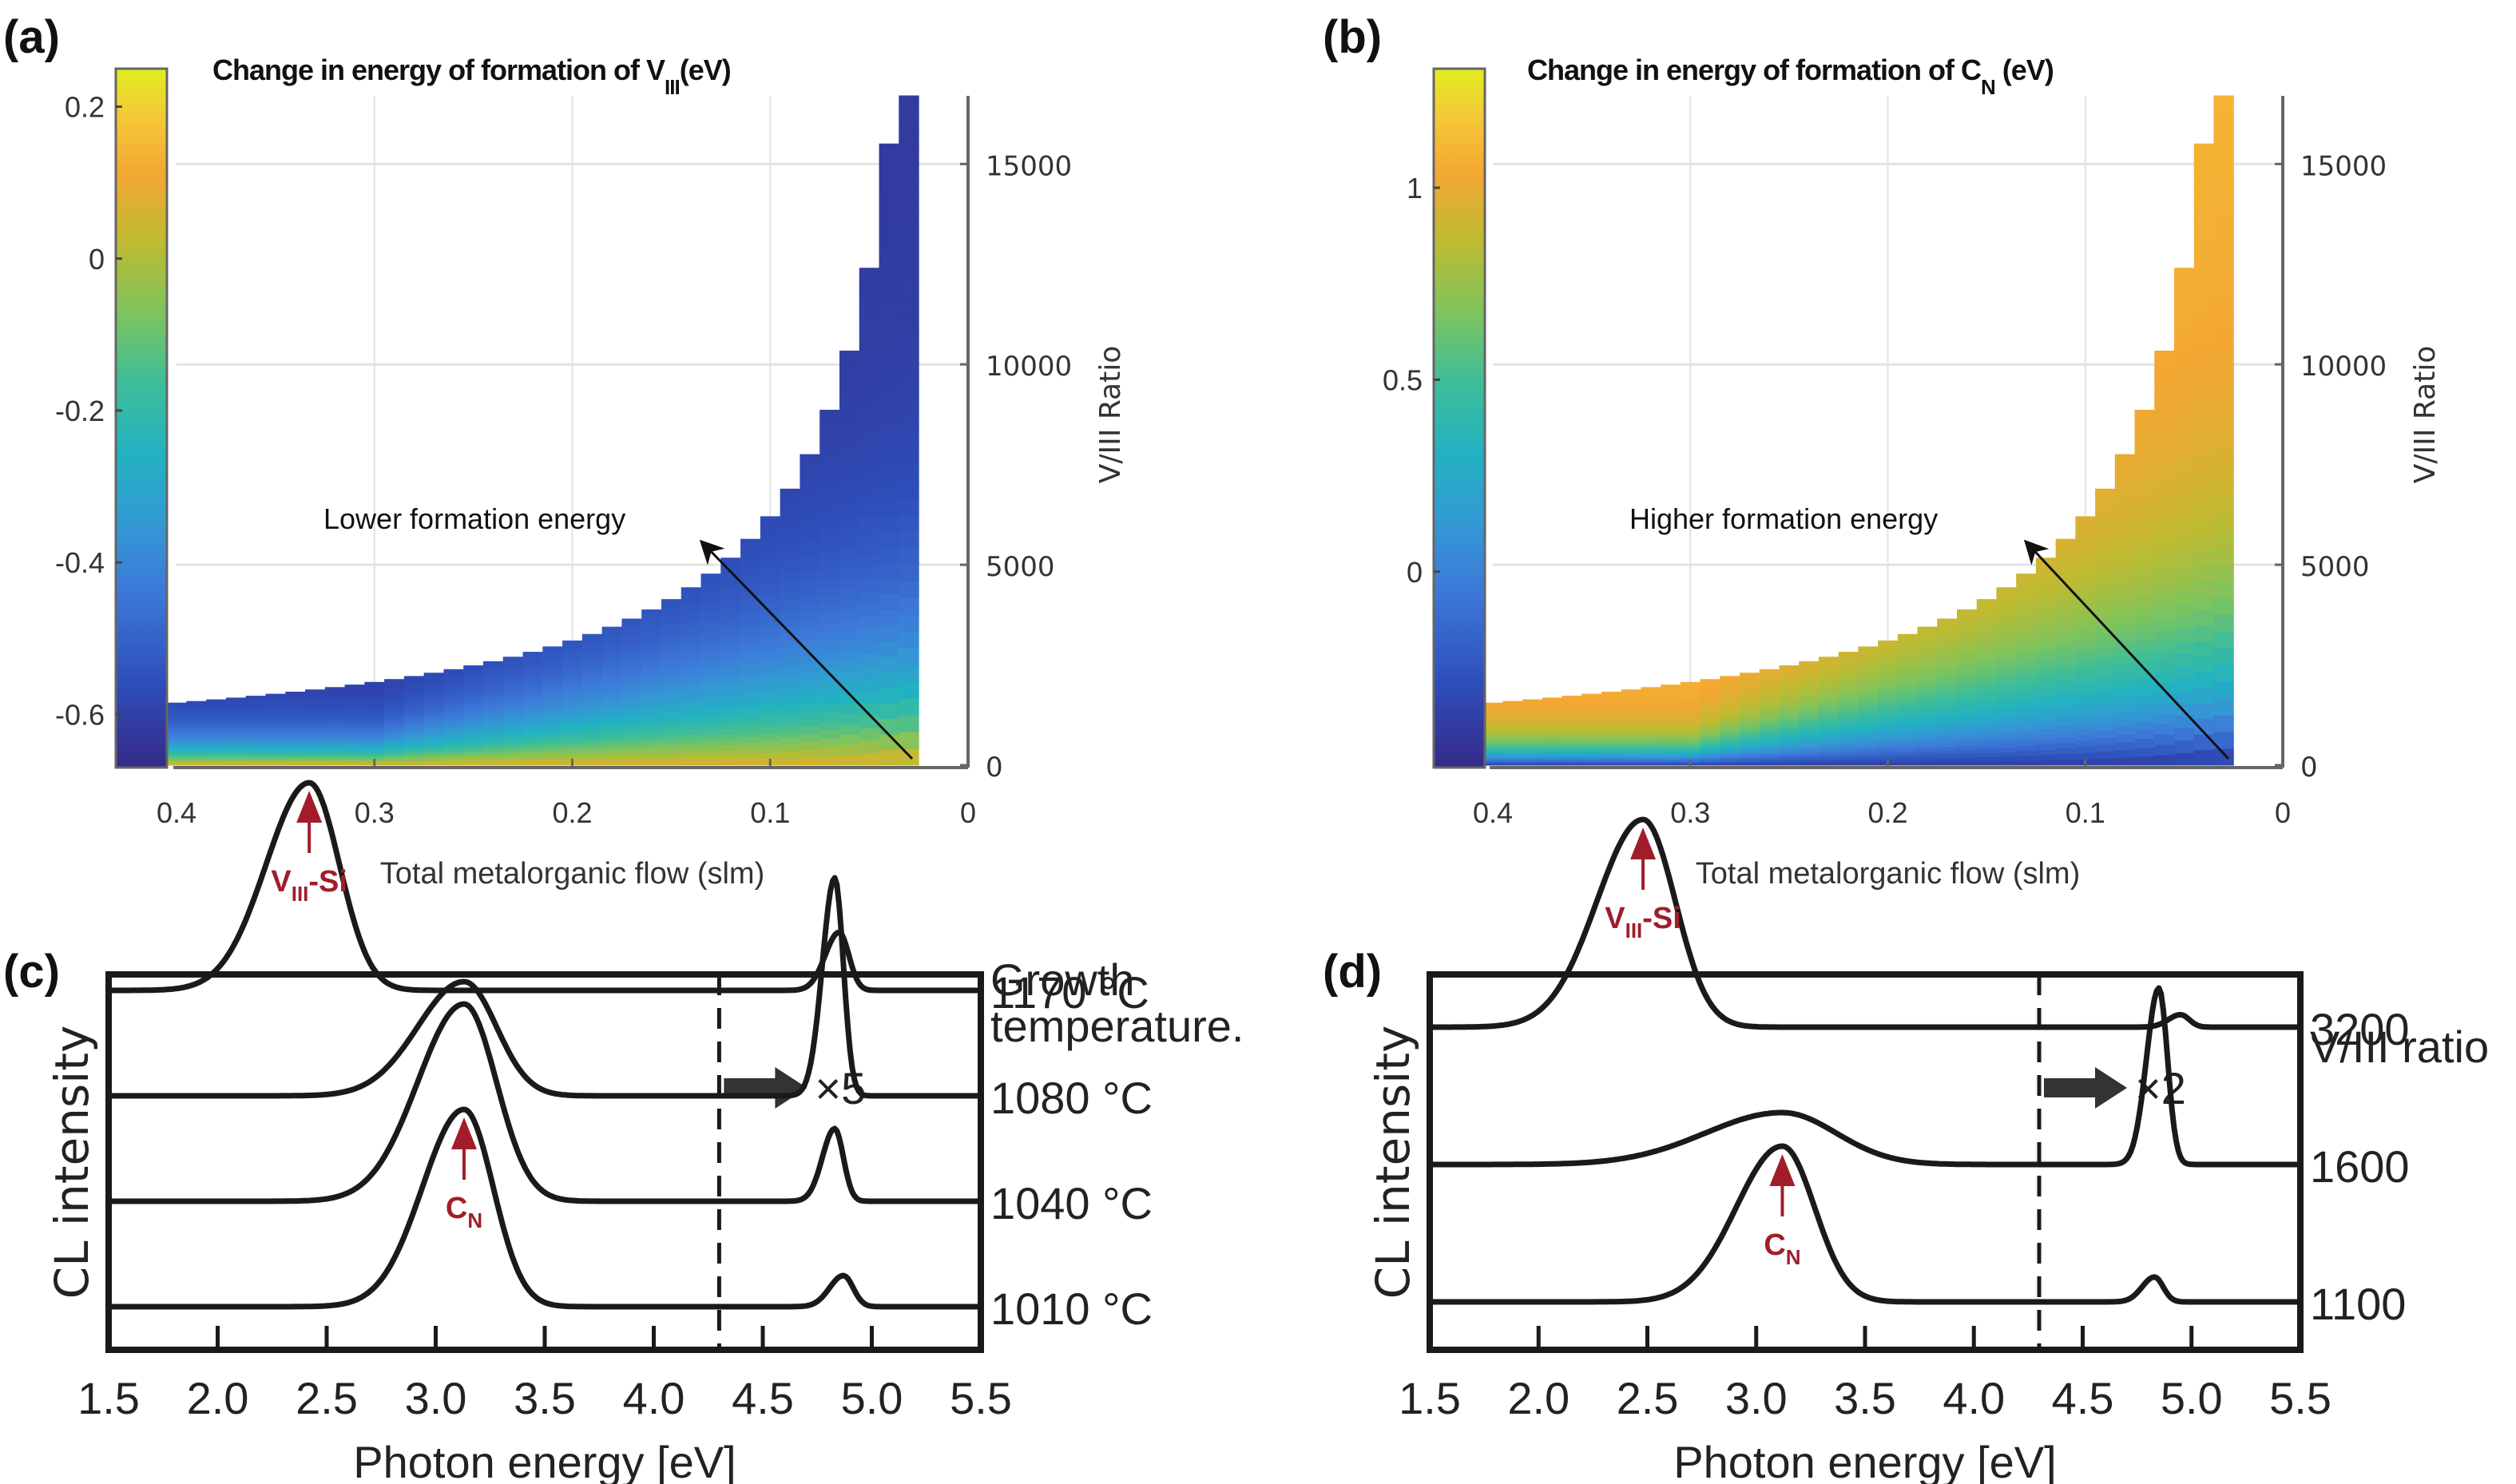 The height and width of the screenshot is (1484, 2516). What do you see at coordinates (141, 418) in the screenshot?
I see `colorbar` at bounding box center [141, 418].